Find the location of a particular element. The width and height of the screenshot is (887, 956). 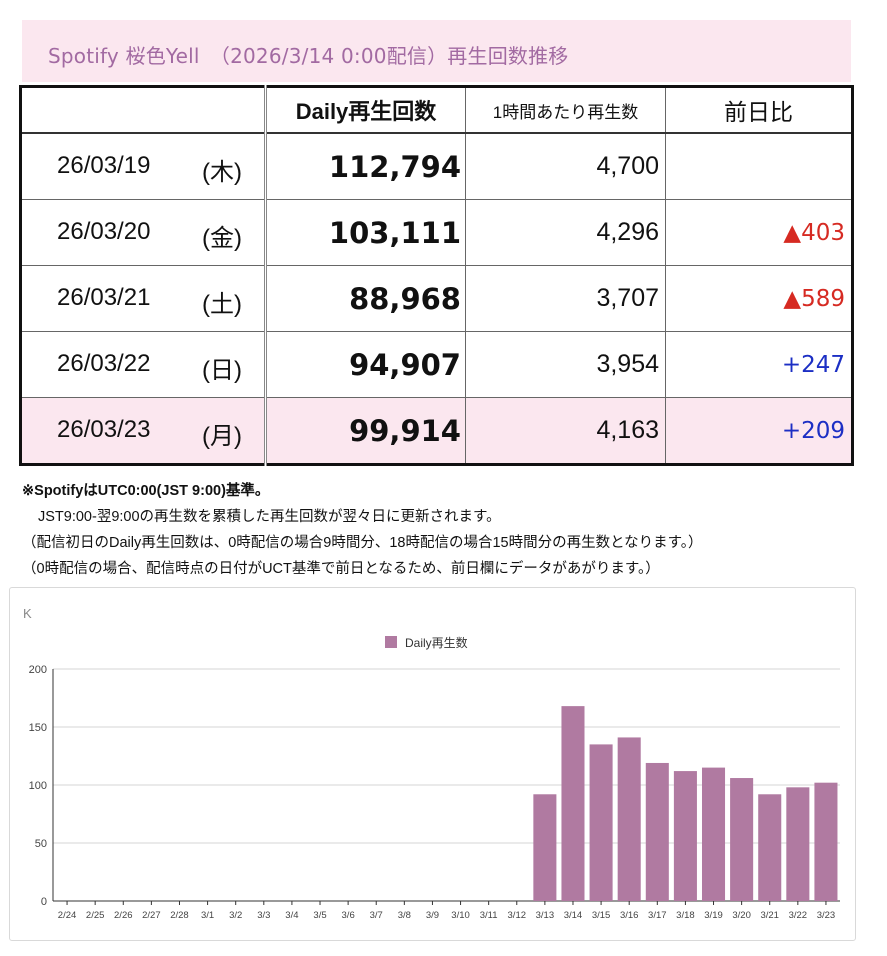

x-tick-label: 3/15 is located at coordinates (601, 915).